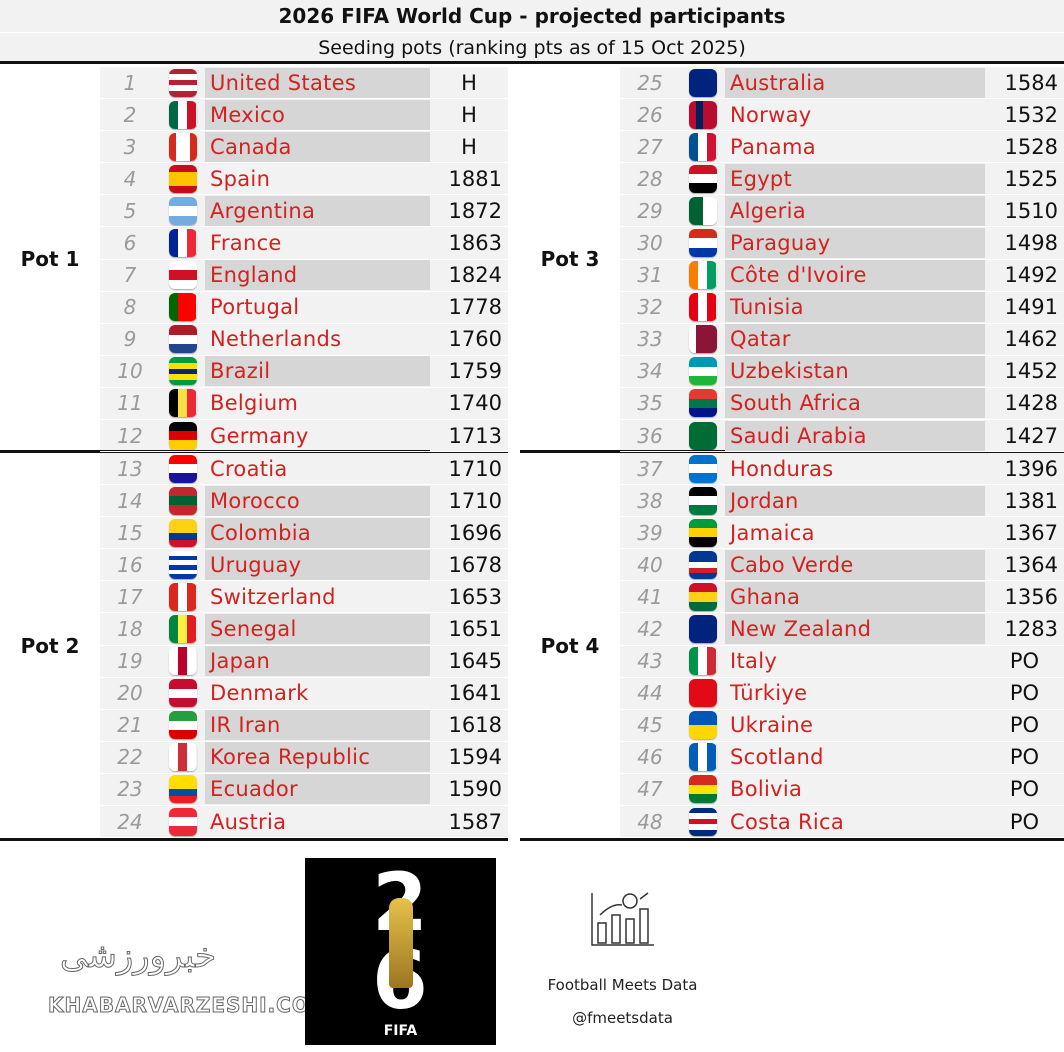 This screenshot has width=1064, height=1052. What do you see at coordinates (650, 114) in the screenshot?
I see `rank: 26` at bounding box center [650, 114].